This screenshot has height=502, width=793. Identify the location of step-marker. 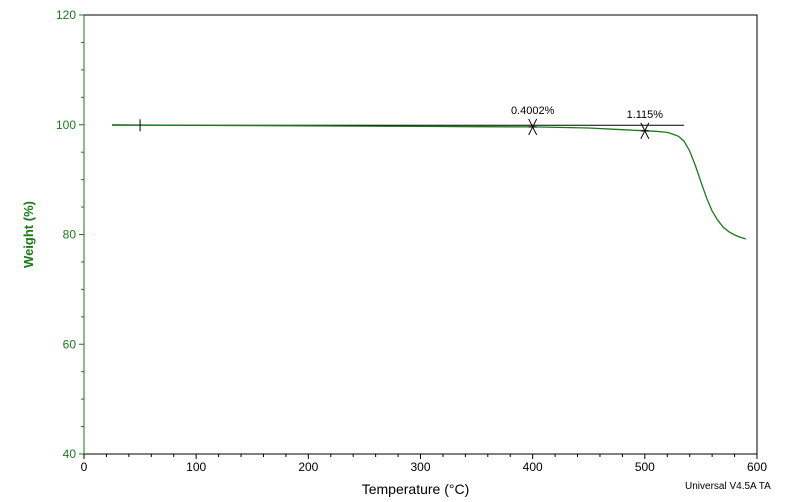
(533, 127).